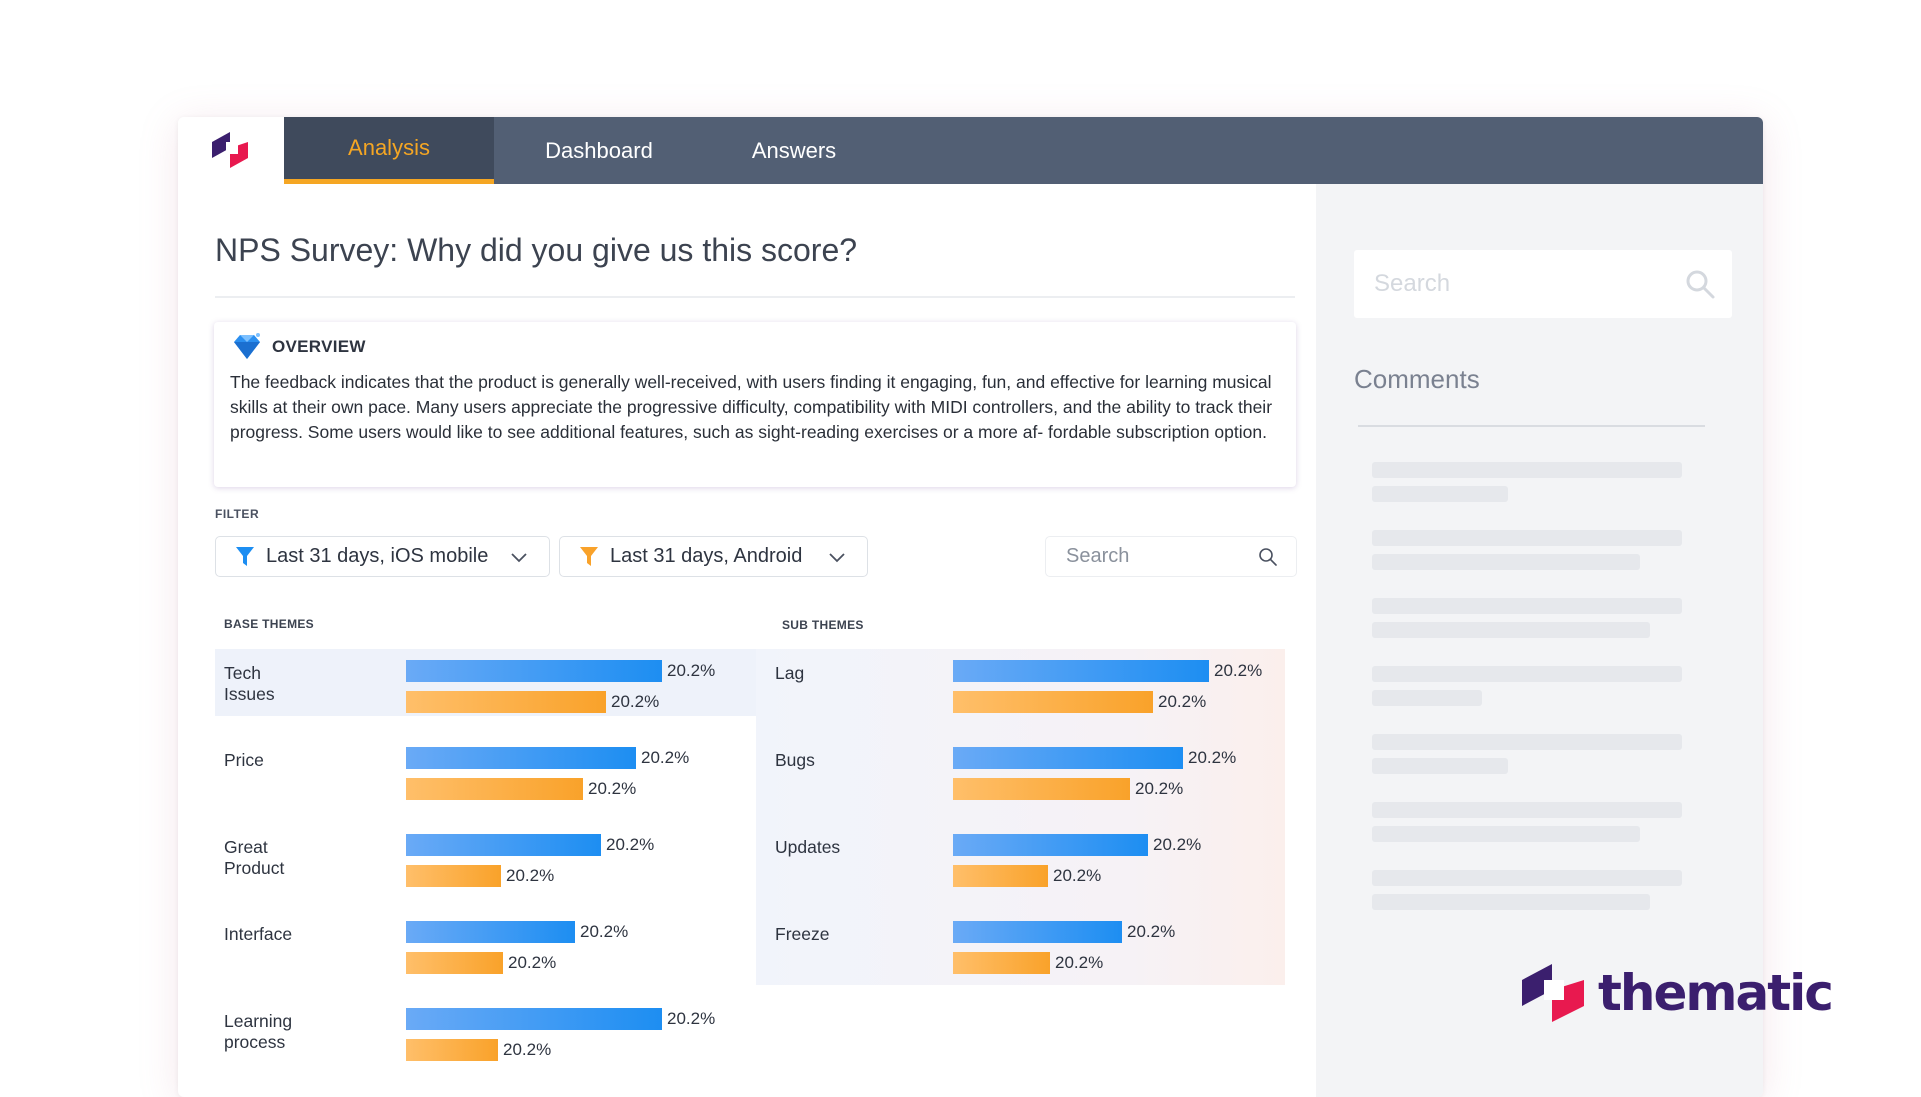 Image resolution: width=1921 pixels, height=1097 pixels. What do you see at coordinates (1098, 556) in the screenshot?
I see `theme-search-placeholder: Search` at bounding box center [1098, 556].